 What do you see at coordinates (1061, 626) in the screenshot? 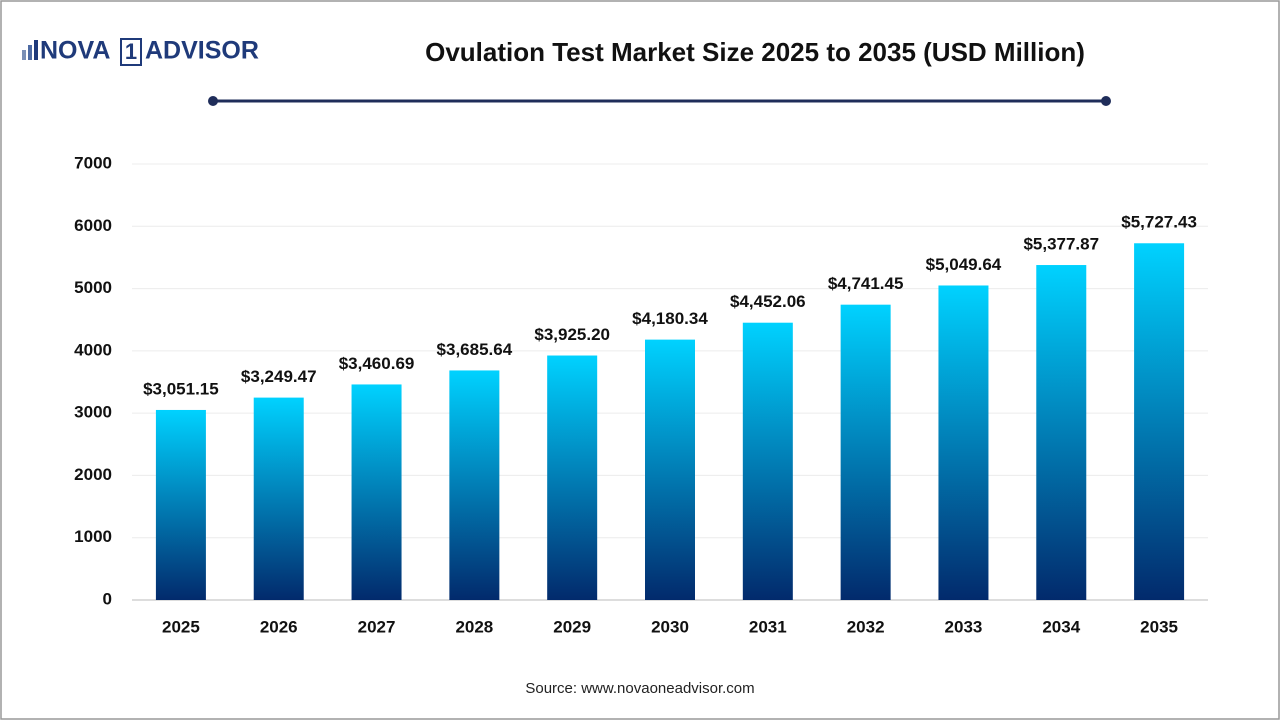
I see `x-tick-label: 2034` at bounding box center [1061, 626].